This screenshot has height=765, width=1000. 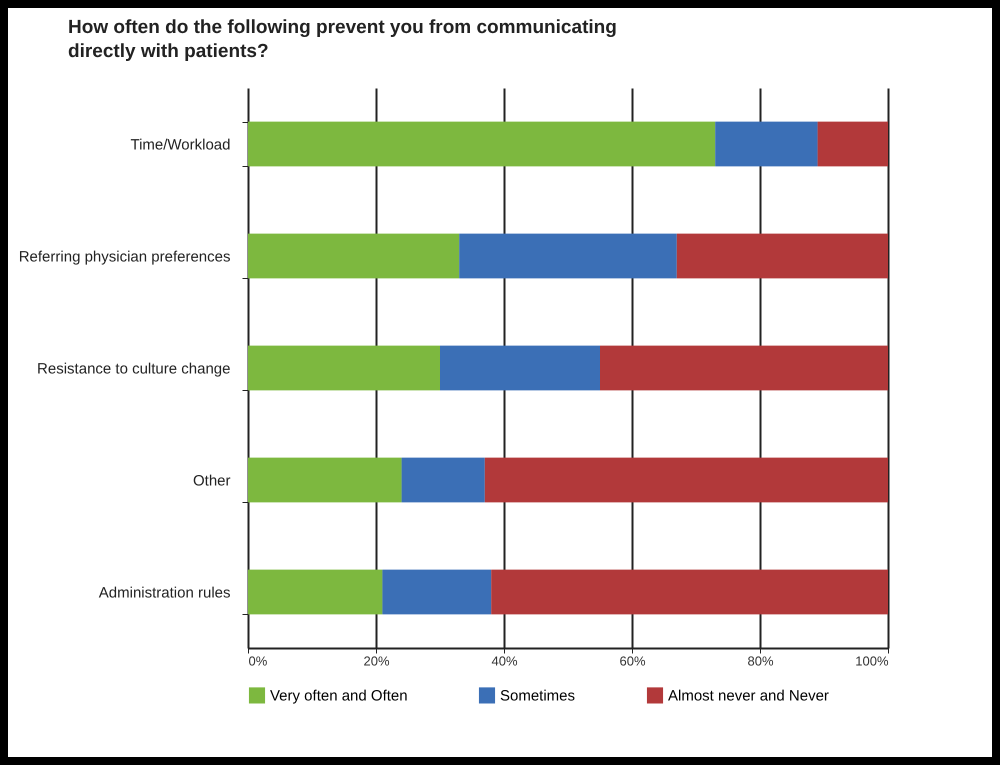 I want to click on legend-label: Very often and Often, so click(x=339, y=695).